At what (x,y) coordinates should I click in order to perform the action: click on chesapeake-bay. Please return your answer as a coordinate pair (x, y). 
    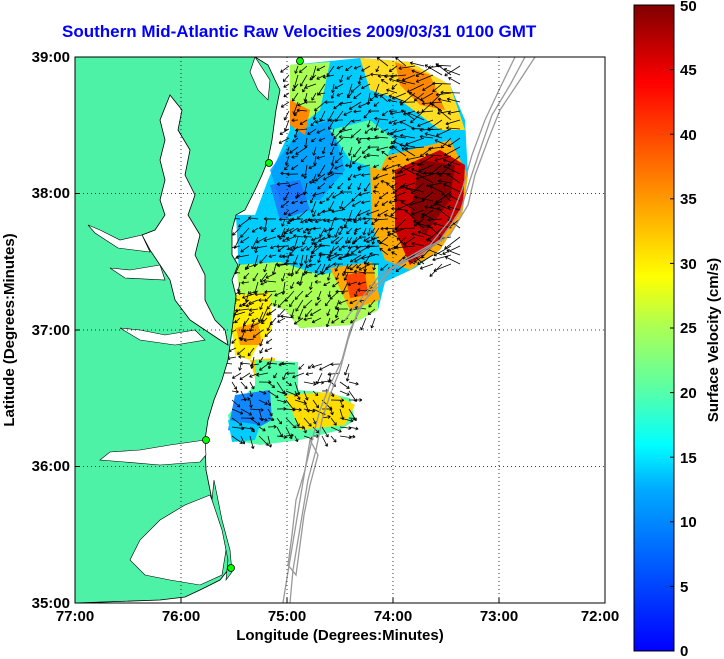
    Looking at the image, I should click on (185, 220).